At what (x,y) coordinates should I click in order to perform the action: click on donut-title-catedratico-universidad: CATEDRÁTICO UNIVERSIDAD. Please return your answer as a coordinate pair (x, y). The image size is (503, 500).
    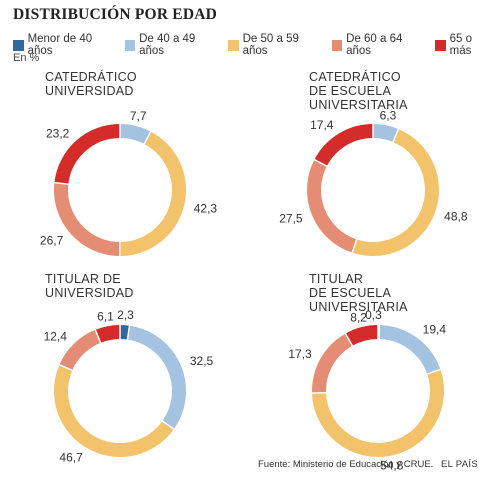
    Looking at the image, I should click on (91, 84).